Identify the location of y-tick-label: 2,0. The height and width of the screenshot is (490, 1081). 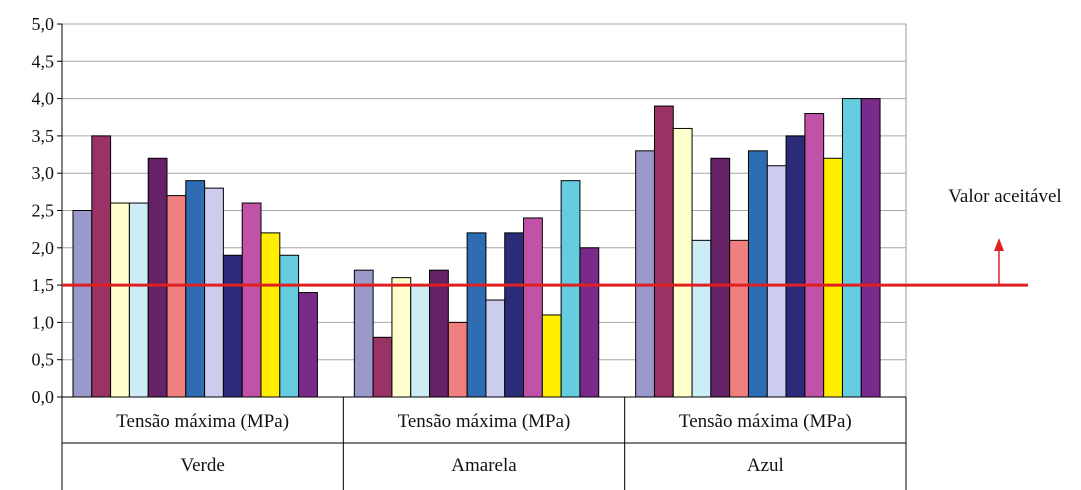
(43, 248).